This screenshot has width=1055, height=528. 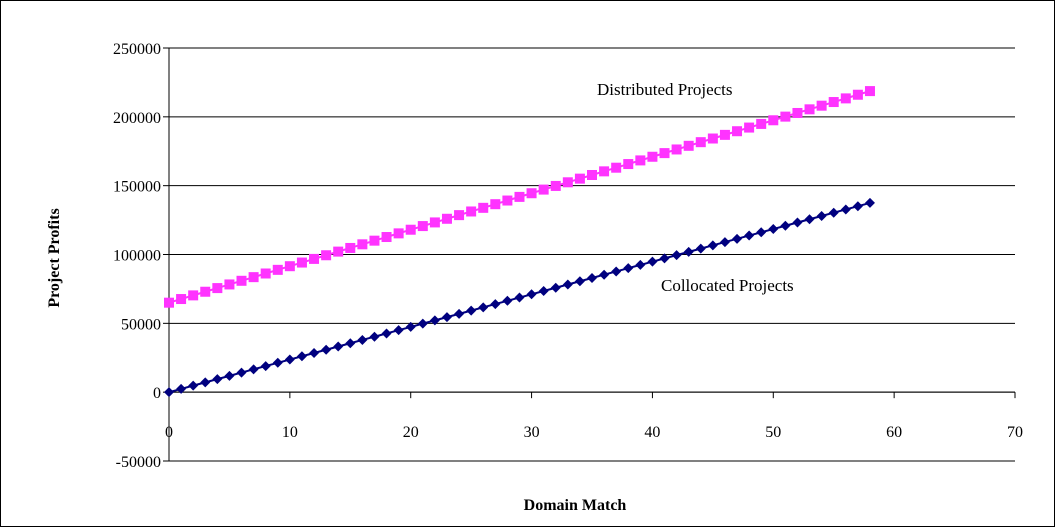 What do you see at coordinates (532, 432) in the screenshot?
I see `x-tick-label: 30` at bounding box center [532, 432].